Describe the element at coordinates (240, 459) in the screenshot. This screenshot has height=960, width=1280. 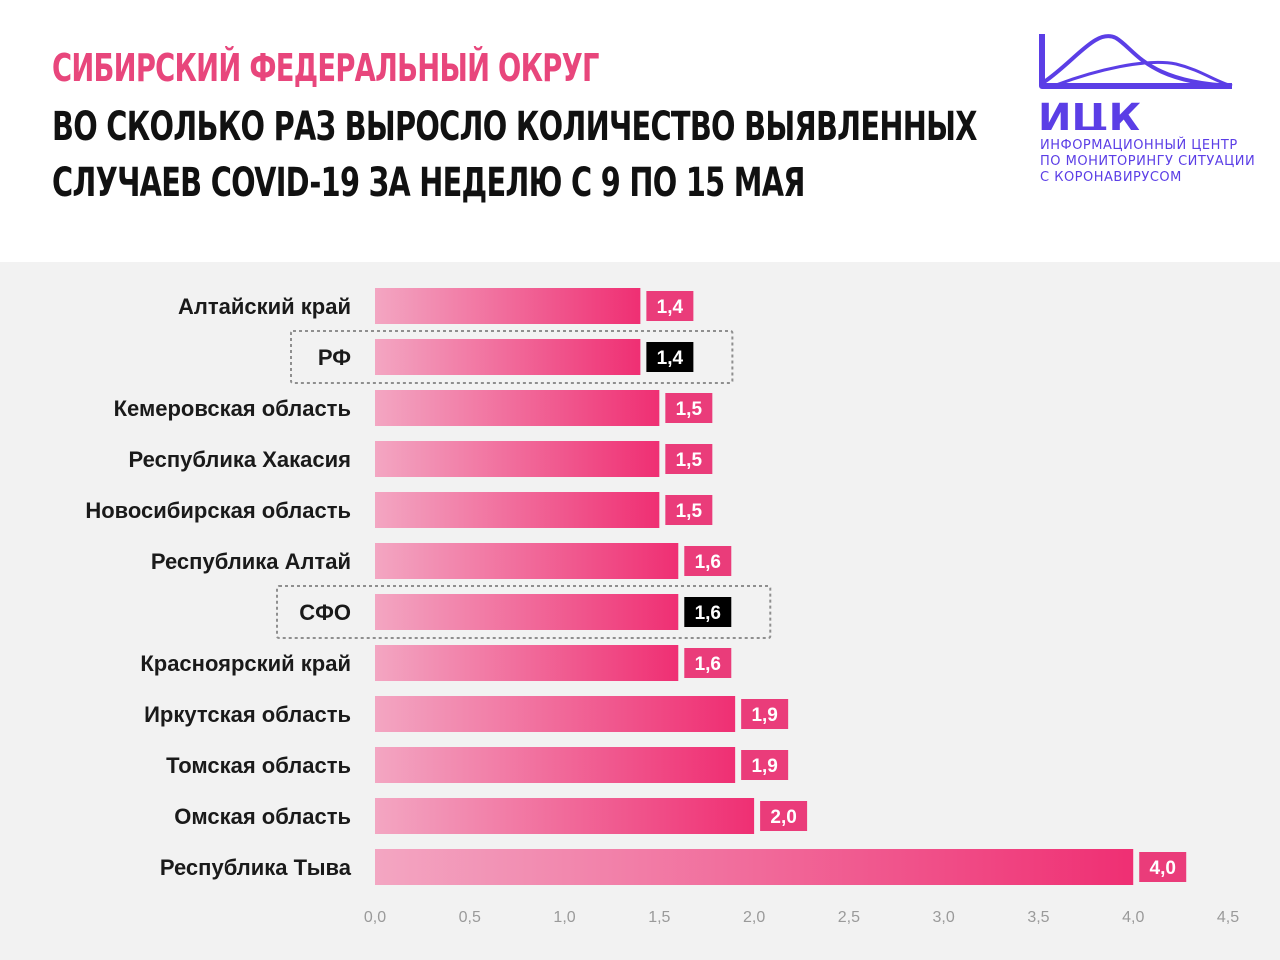
I see `category-label: Республика Хакасия` at that location.